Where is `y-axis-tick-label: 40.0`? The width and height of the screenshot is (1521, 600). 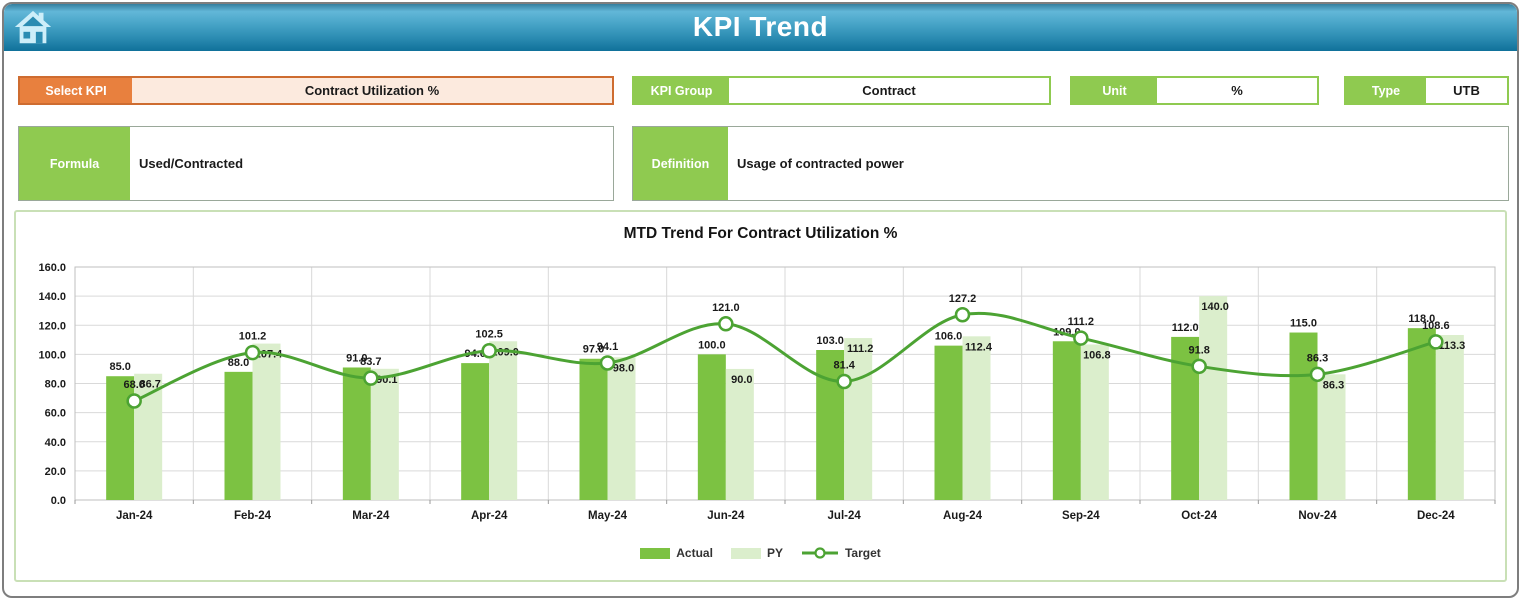 y-axis-tick-label: 40.0 is located at coordinates (55, 443).